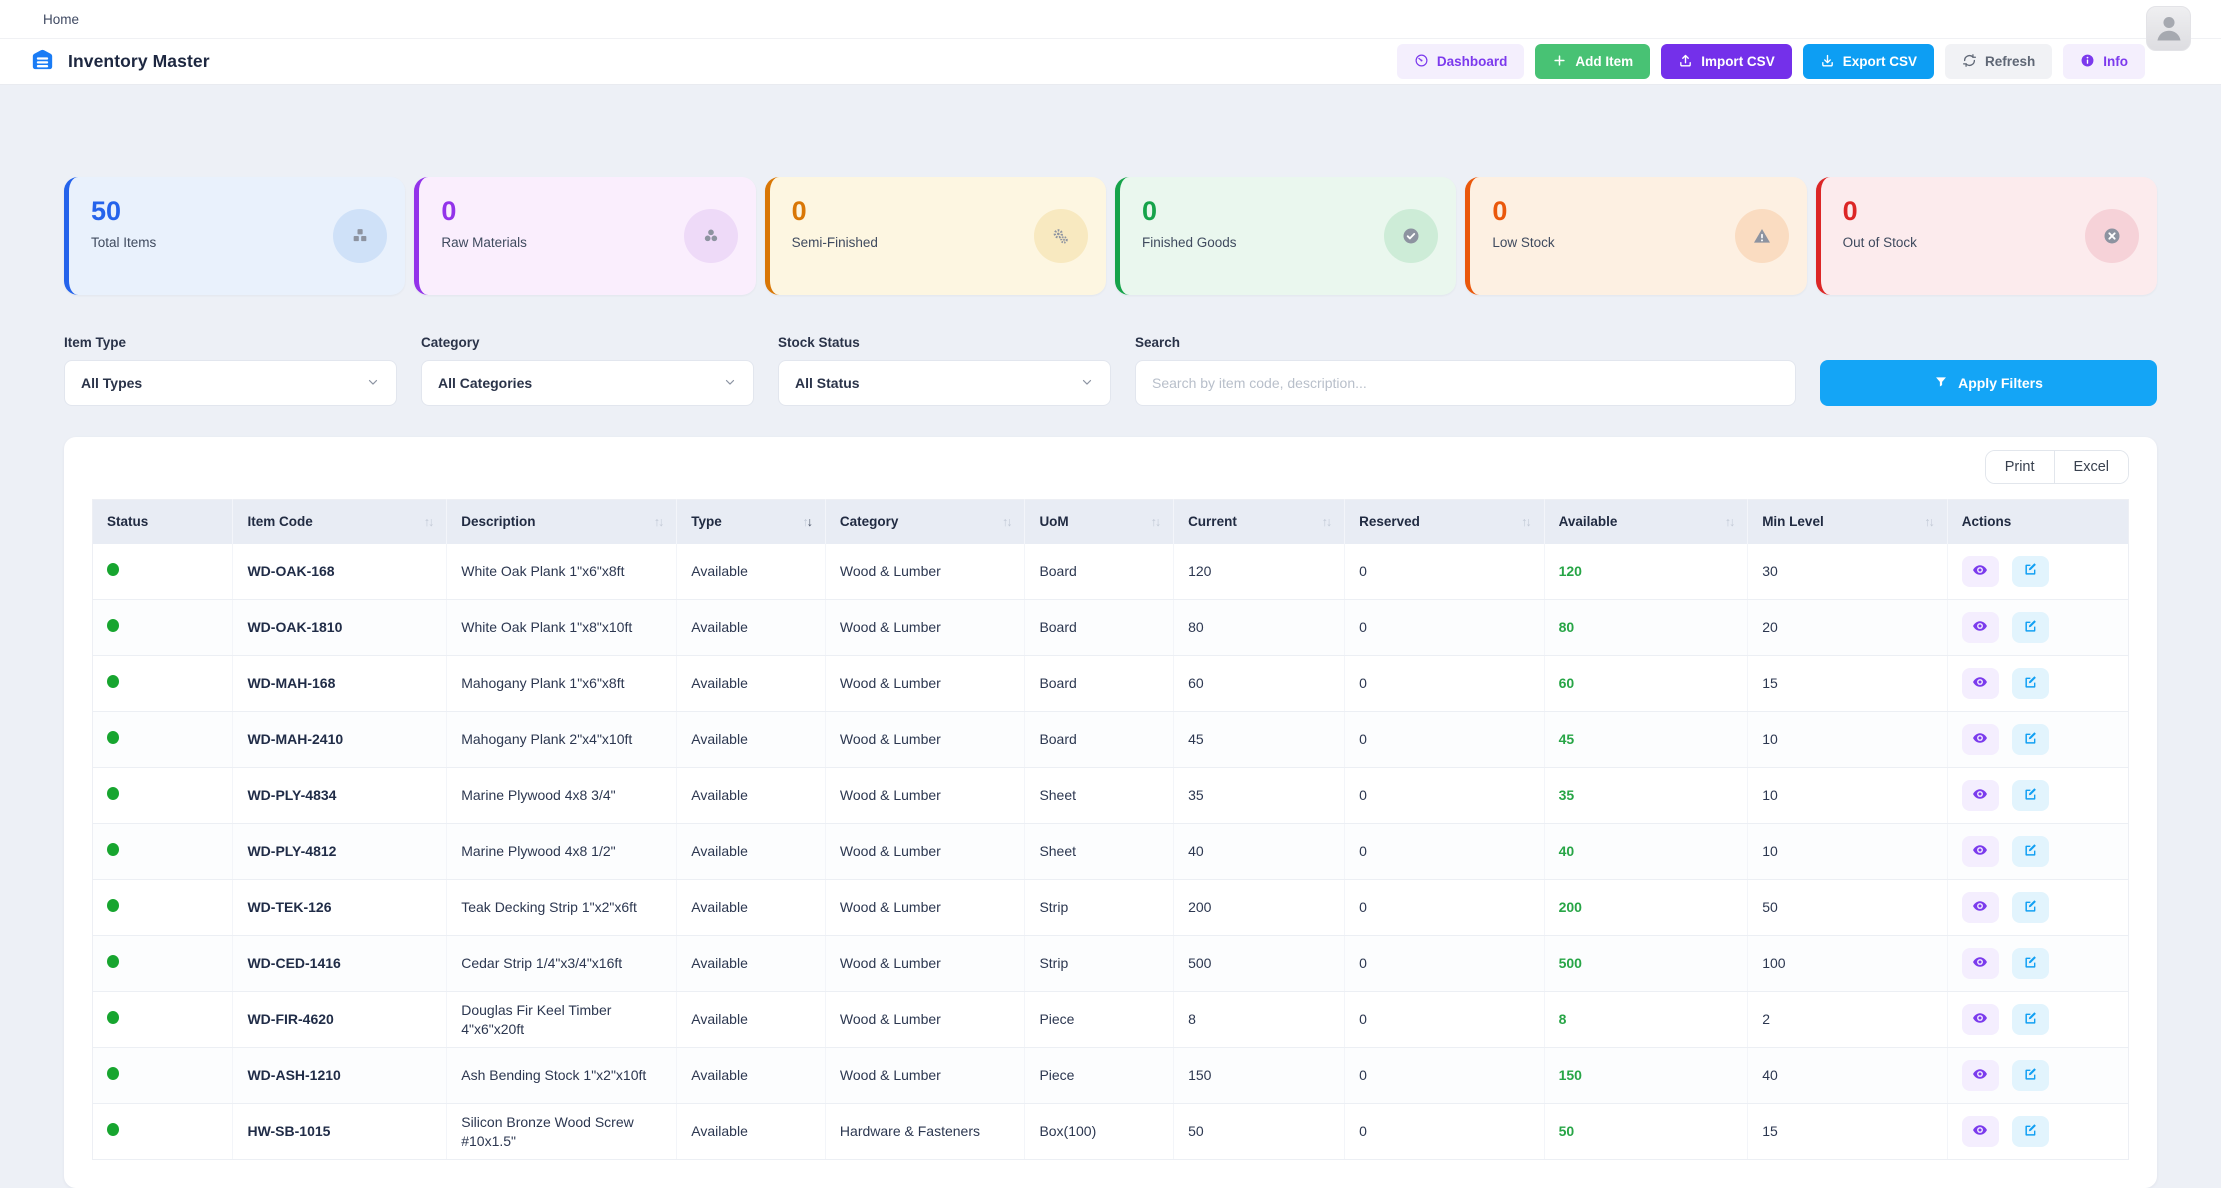 This screenshot has width=2221, height=1188. Describe the element at coordinates (925, 521) in the screenshot. I see `column-header-category: Category ↑↓` at that location.